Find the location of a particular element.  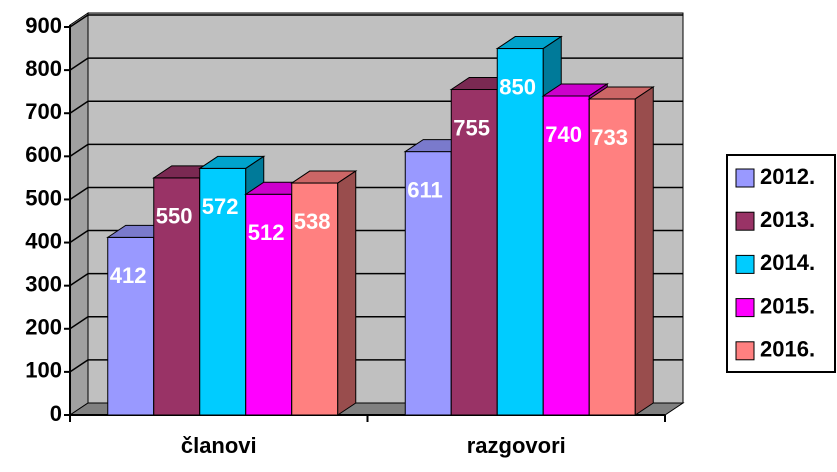

y-tick-label: 300 is located at coordinates (43, 283).